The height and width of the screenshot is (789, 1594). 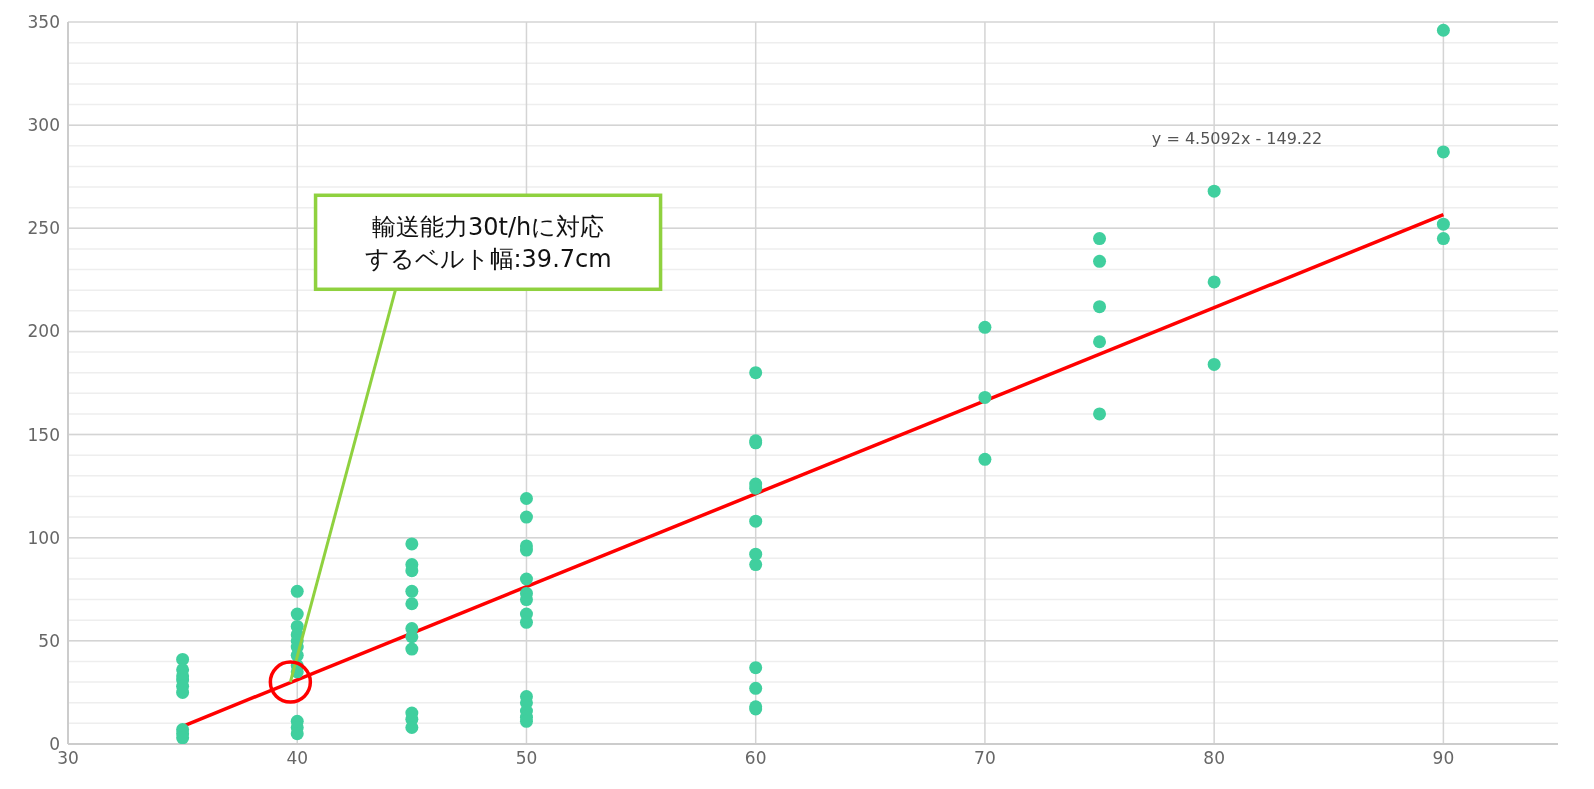 What do you see at coordinates (985, 758) in the screenshot?
I see `x-tick-label: 70` at bounding box center [985, 758].